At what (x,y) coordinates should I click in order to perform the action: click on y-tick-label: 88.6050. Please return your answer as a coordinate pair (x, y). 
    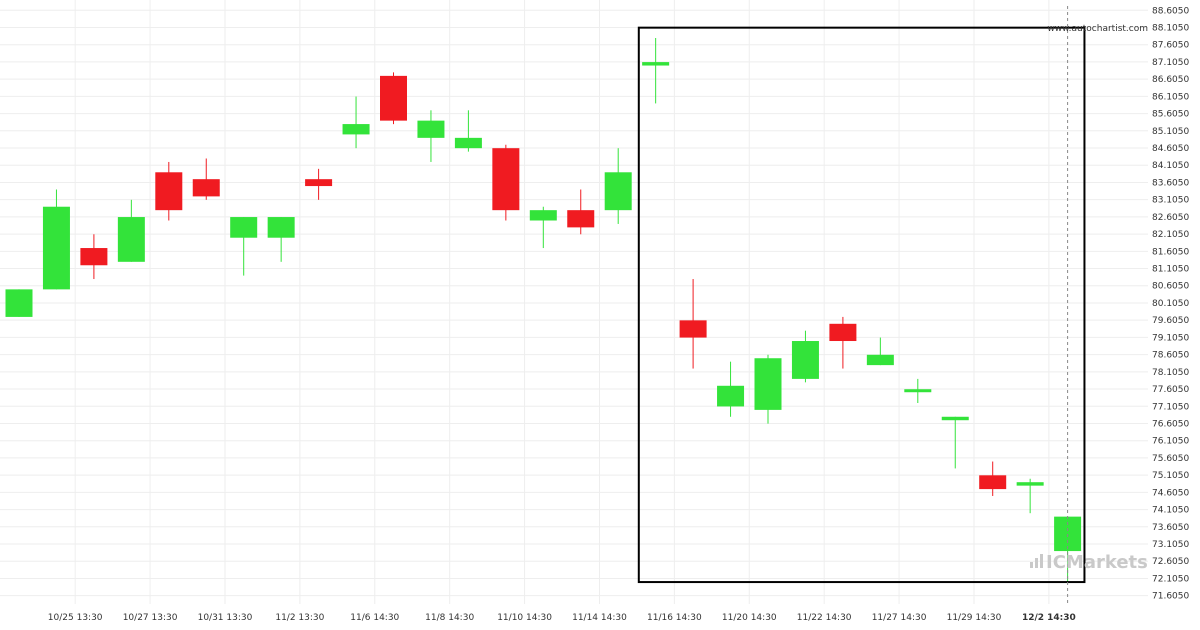
    Looking at the image, I should click on (1170, 11).